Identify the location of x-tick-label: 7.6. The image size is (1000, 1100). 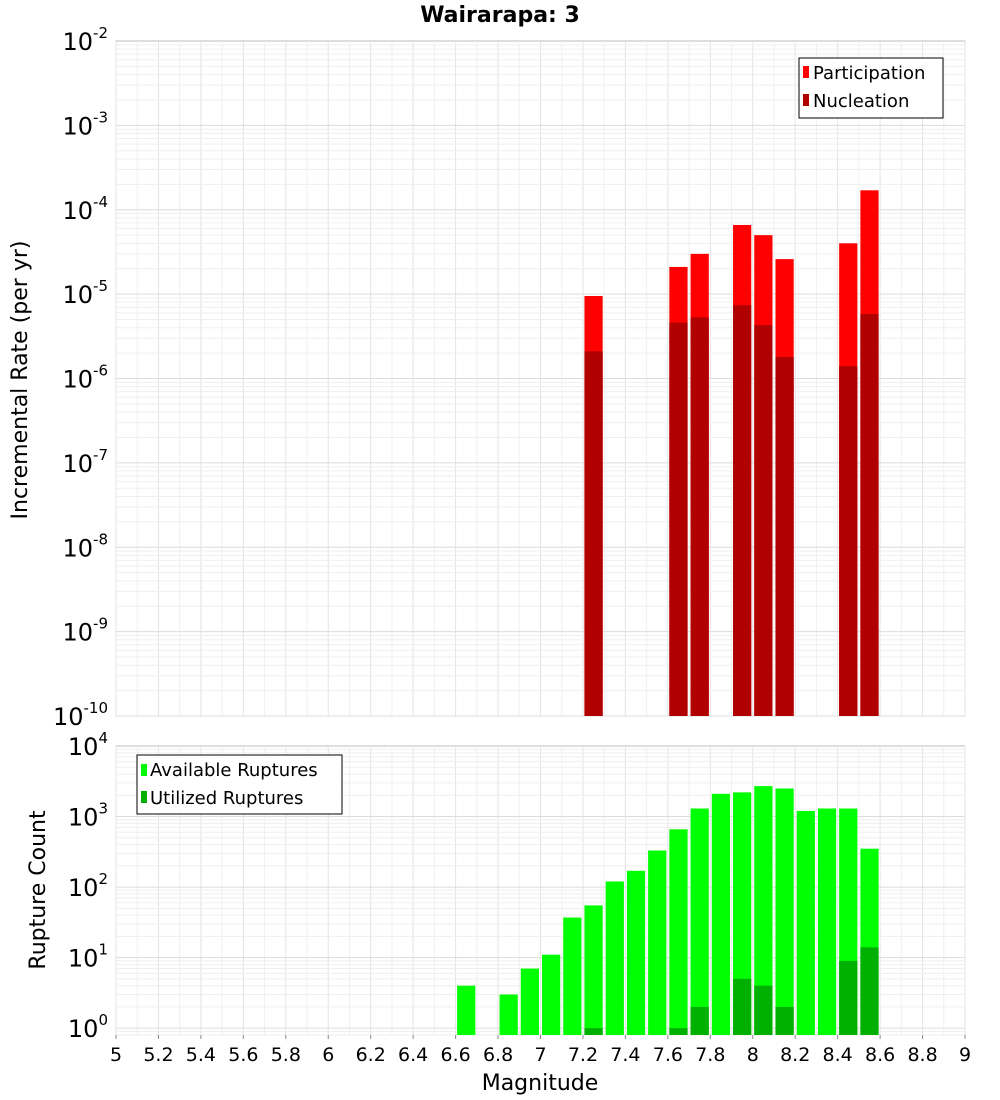
(668, 1055).